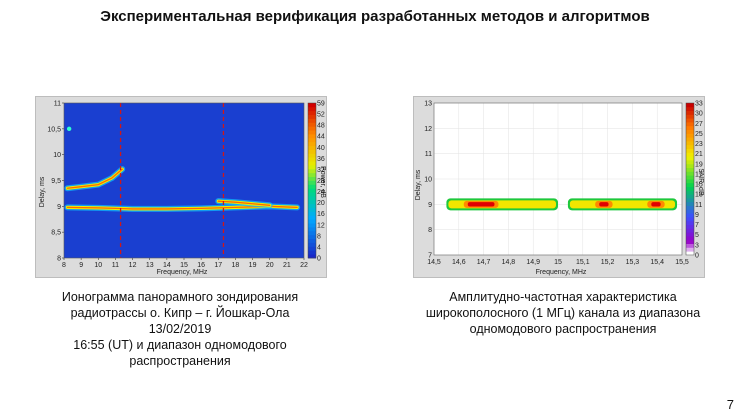 This screenshot has width=750, height=420. I want to click on ionogram-colorbar-tick-label: 48, so click(321, 126).